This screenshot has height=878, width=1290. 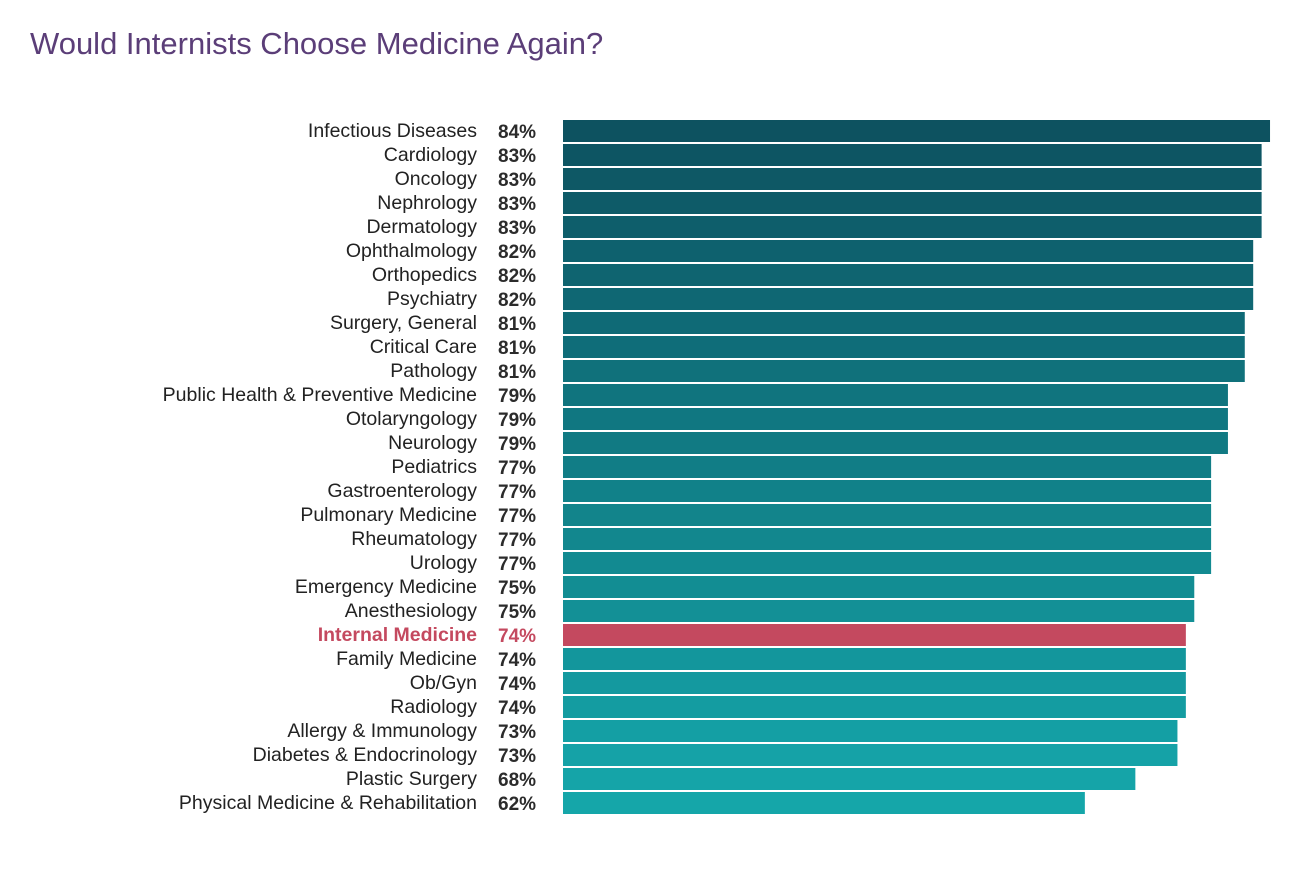 I want to click on chart-title: Would Internists Choose Medicine Again?, so click(x=316, y=43).